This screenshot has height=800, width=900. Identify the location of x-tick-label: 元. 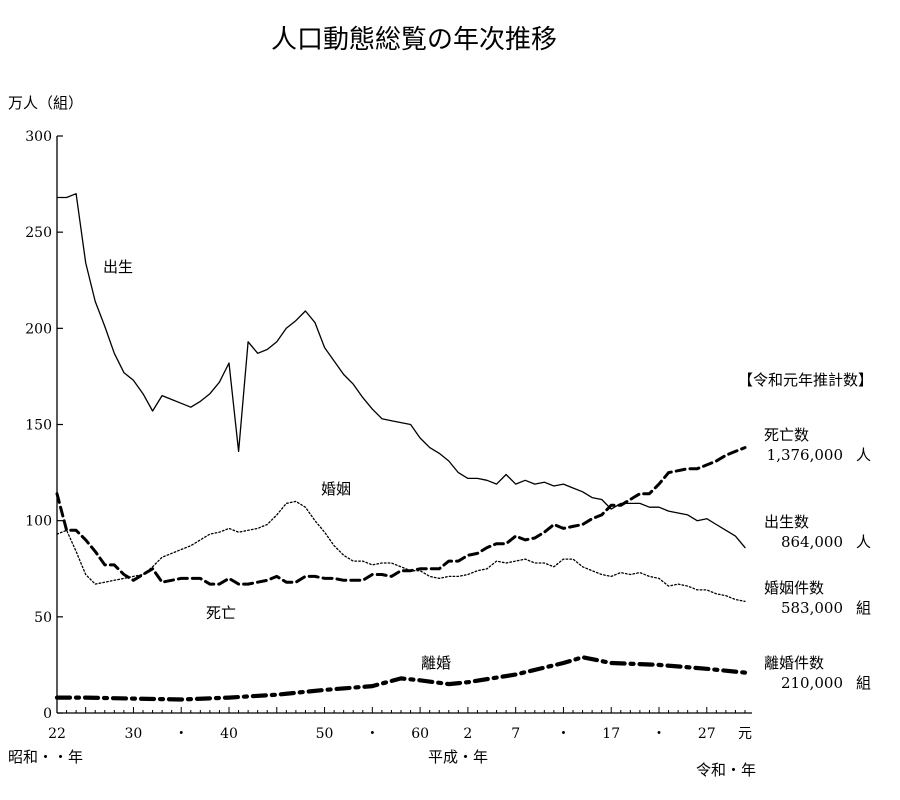
(745, 734).